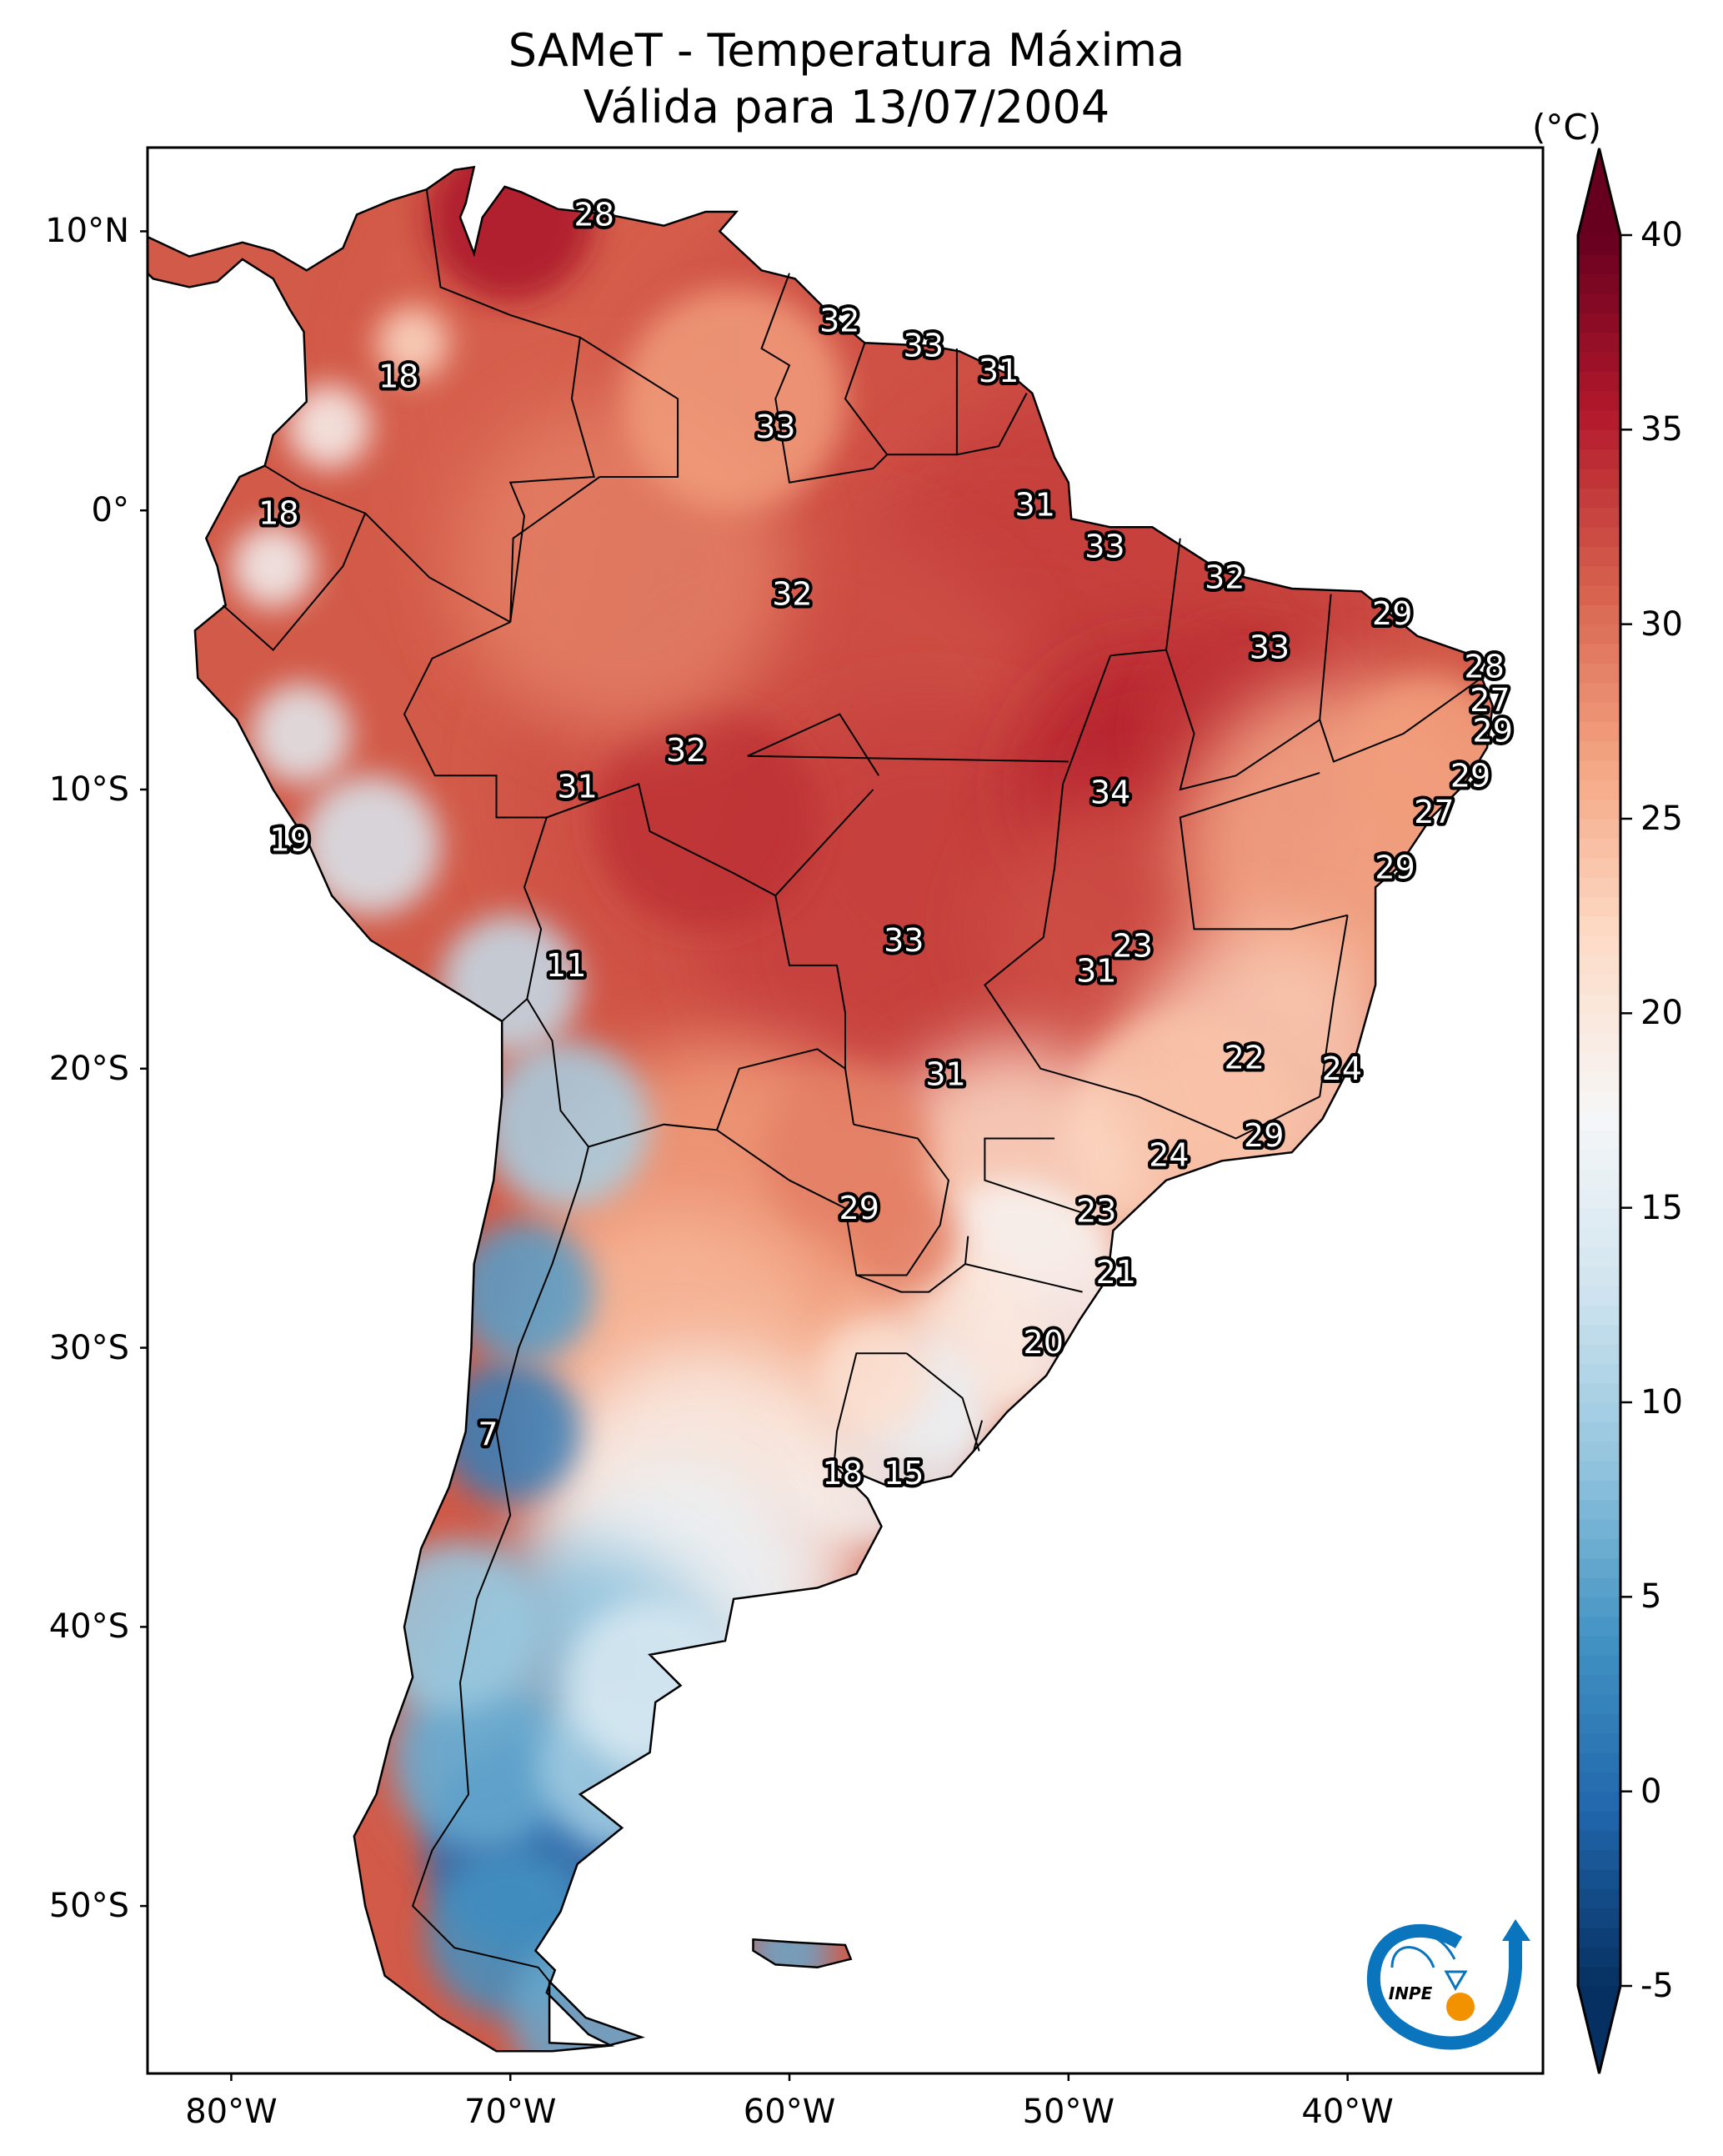 The height and width of the screenshot is (2156, 1723). Describe the element at coordinates (846, 107) in the screenshot. I see `chart-title-line2: Válida para 13/07/2004` at that location.